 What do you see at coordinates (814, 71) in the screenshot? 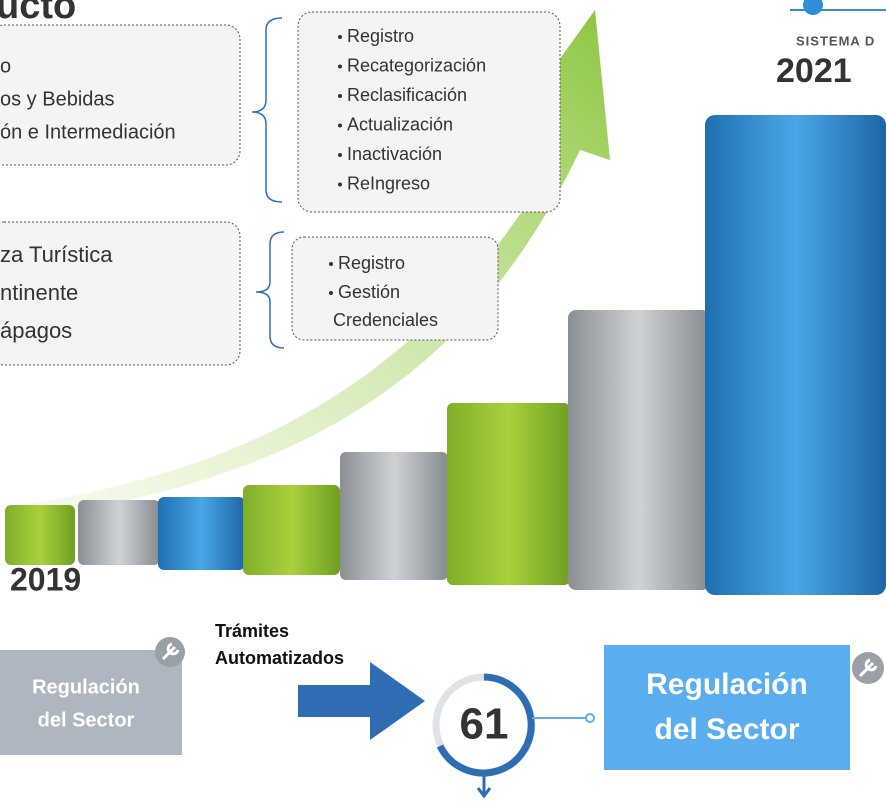
I see `year-end: 2021` at bounding box center [814, 71].